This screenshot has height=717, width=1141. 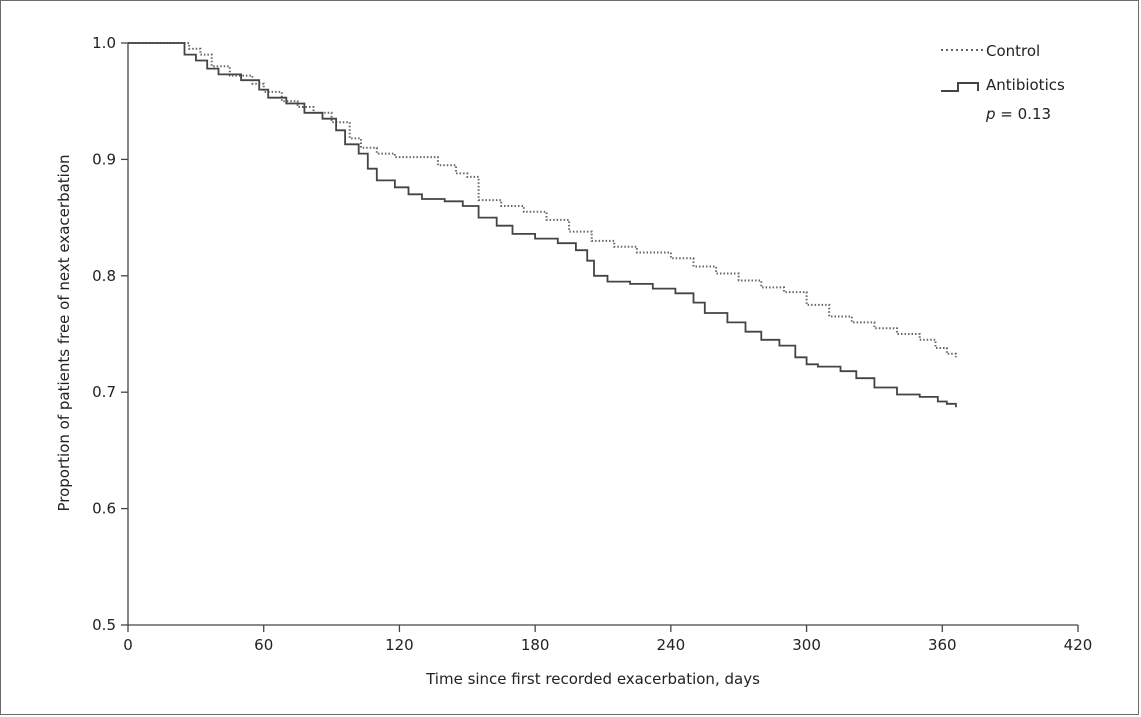 What do you see at coordinates (104, 625) in the screenshot?
I see `y-tick-label: 0.5` at bounding box center [104, 625].